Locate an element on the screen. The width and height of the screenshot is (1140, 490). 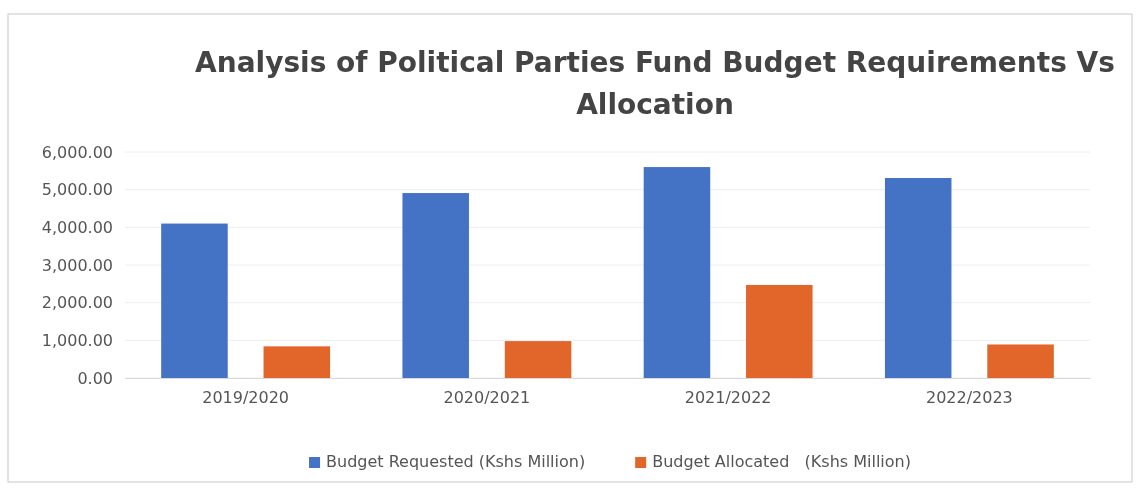
y-tick-label: 0.00 is located at coordinates (95, 378).